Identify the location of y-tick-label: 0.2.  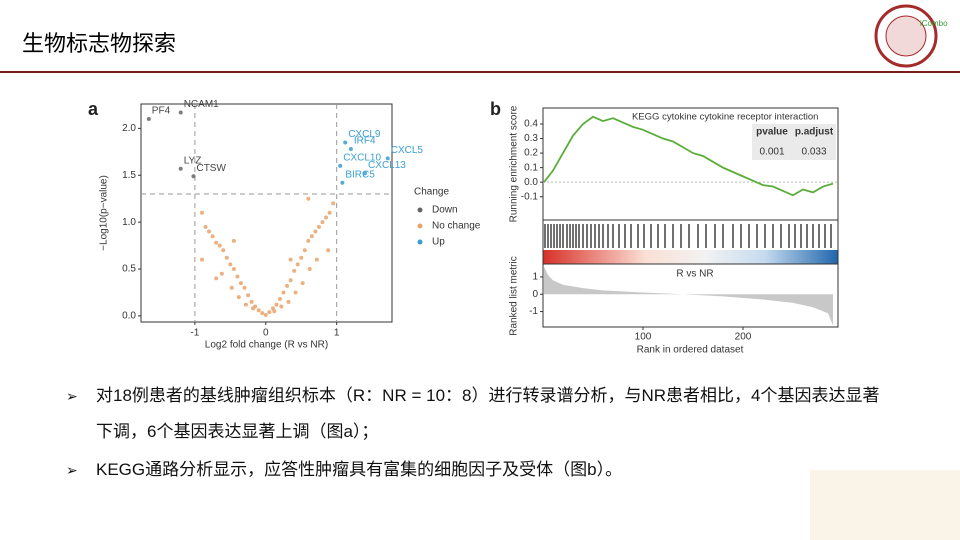
(531, 153).